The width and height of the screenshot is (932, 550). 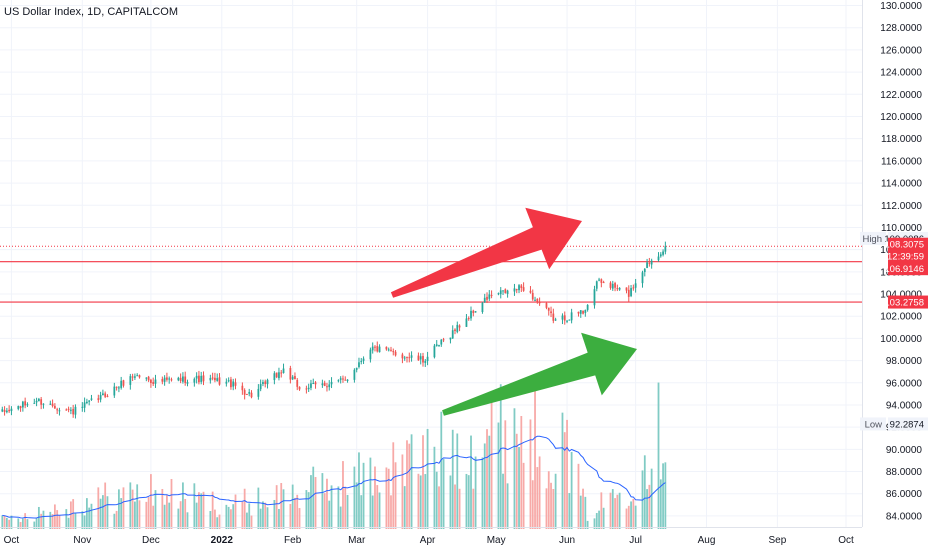 I want to click on green-trend-arrow, so click(x=539, y=374).